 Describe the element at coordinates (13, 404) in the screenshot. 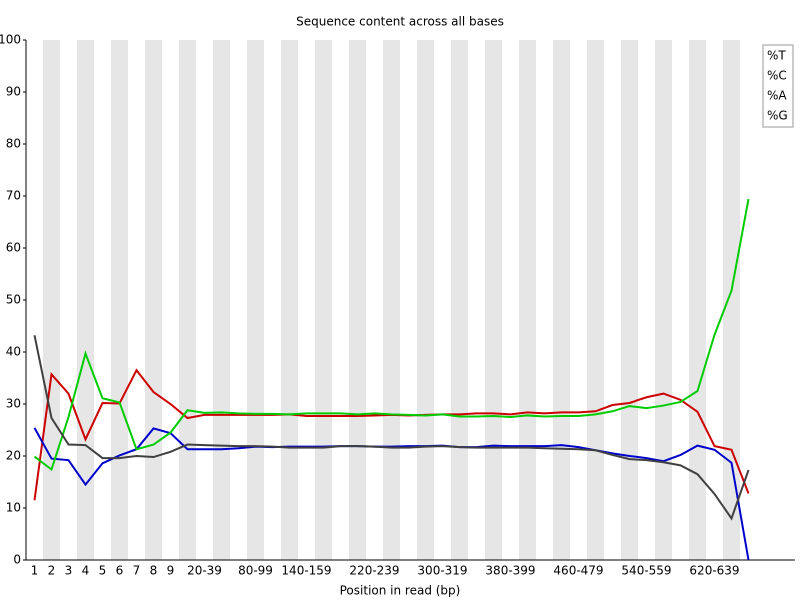

I see `y-tick-label: 30` at that location.